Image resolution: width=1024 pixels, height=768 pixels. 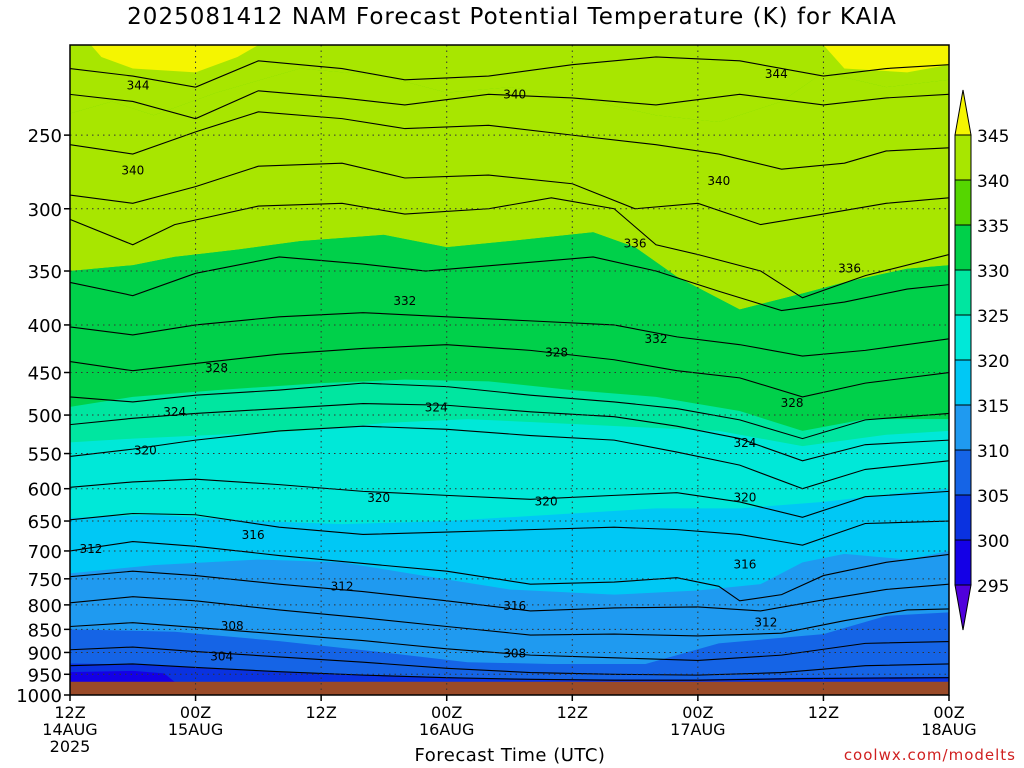 I want to click on y-tick-label-600: 600, so click(x=45, y=490).